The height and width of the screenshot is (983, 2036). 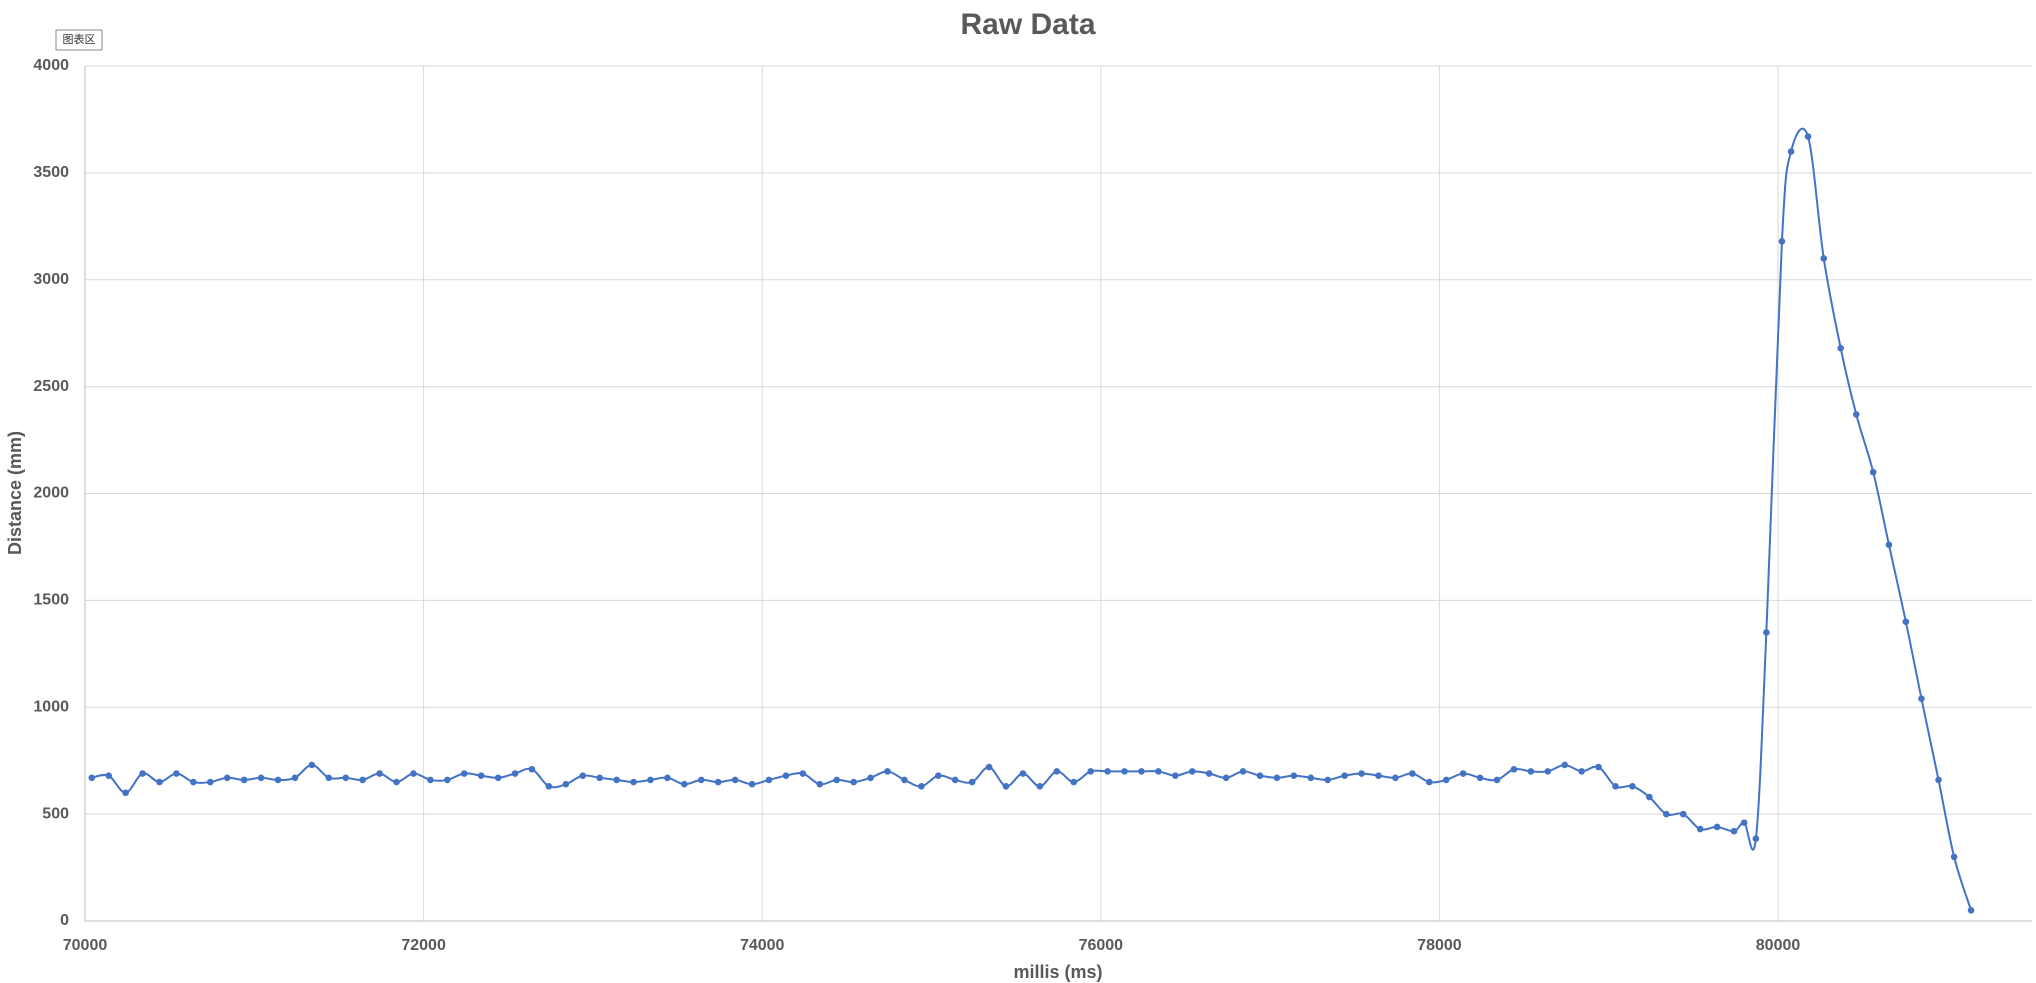 What do you see at coordinates (423, 945) in the screenshot?
I see `x-tick-label: 72000` at bounding box center [423, 945].